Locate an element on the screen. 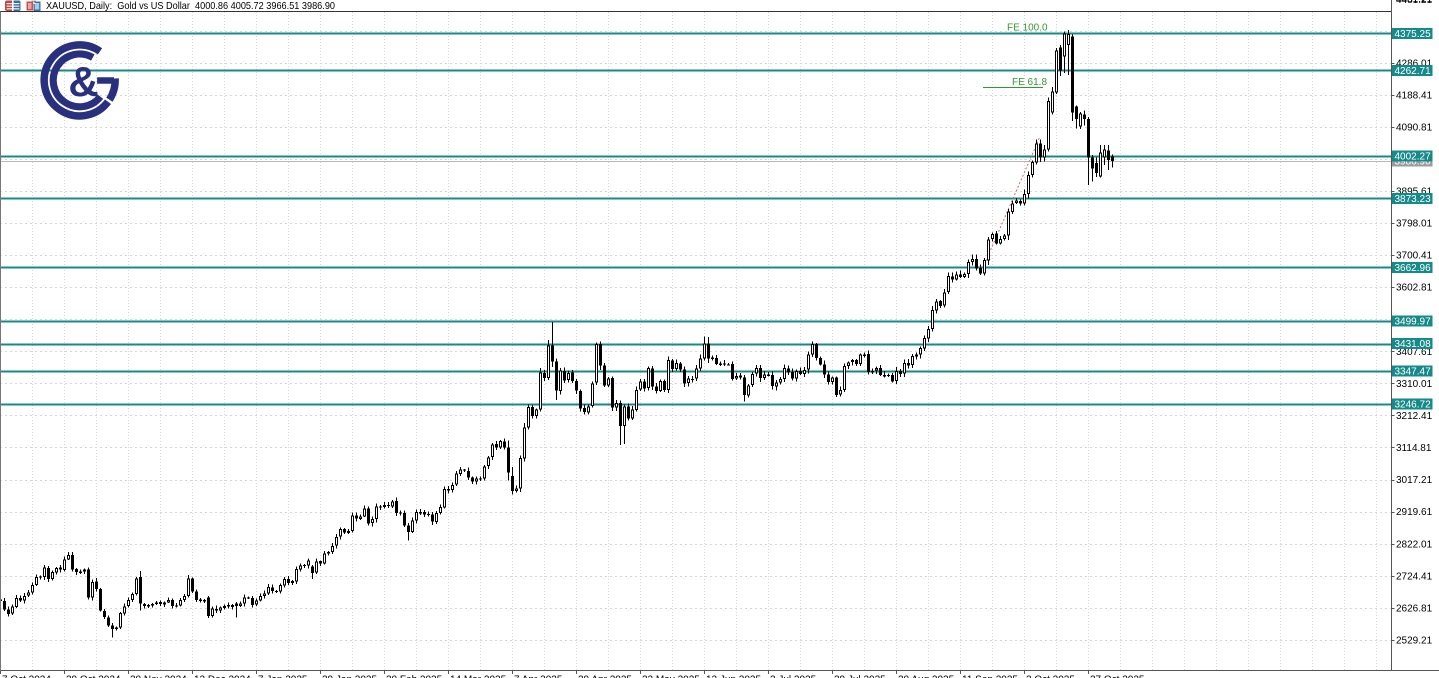 Image resolution: width=1439 pixels, height=678 pixels. svg-text: 3662.96 is located at coordinates (1413, 268).